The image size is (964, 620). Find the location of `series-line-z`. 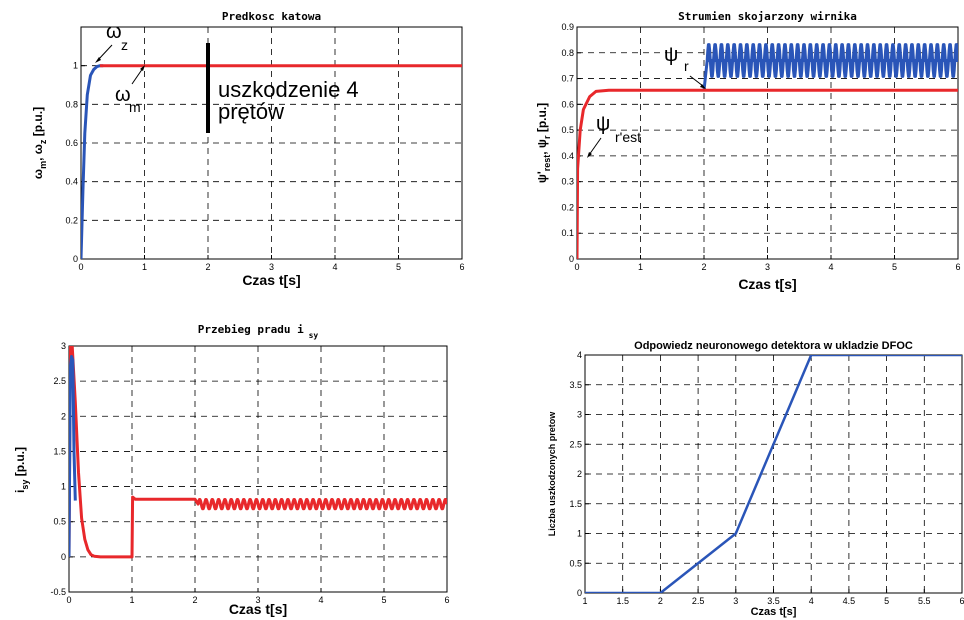

series-line-z is located at coordinates (92, 161).